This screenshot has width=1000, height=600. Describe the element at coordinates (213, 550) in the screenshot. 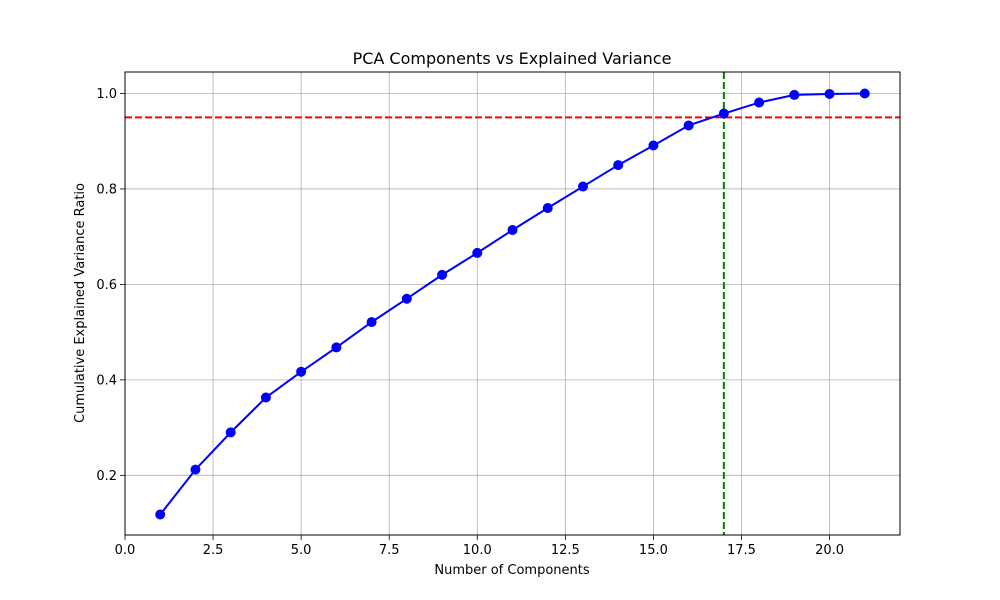

I see `x-tick-label: 2.5` at that location.